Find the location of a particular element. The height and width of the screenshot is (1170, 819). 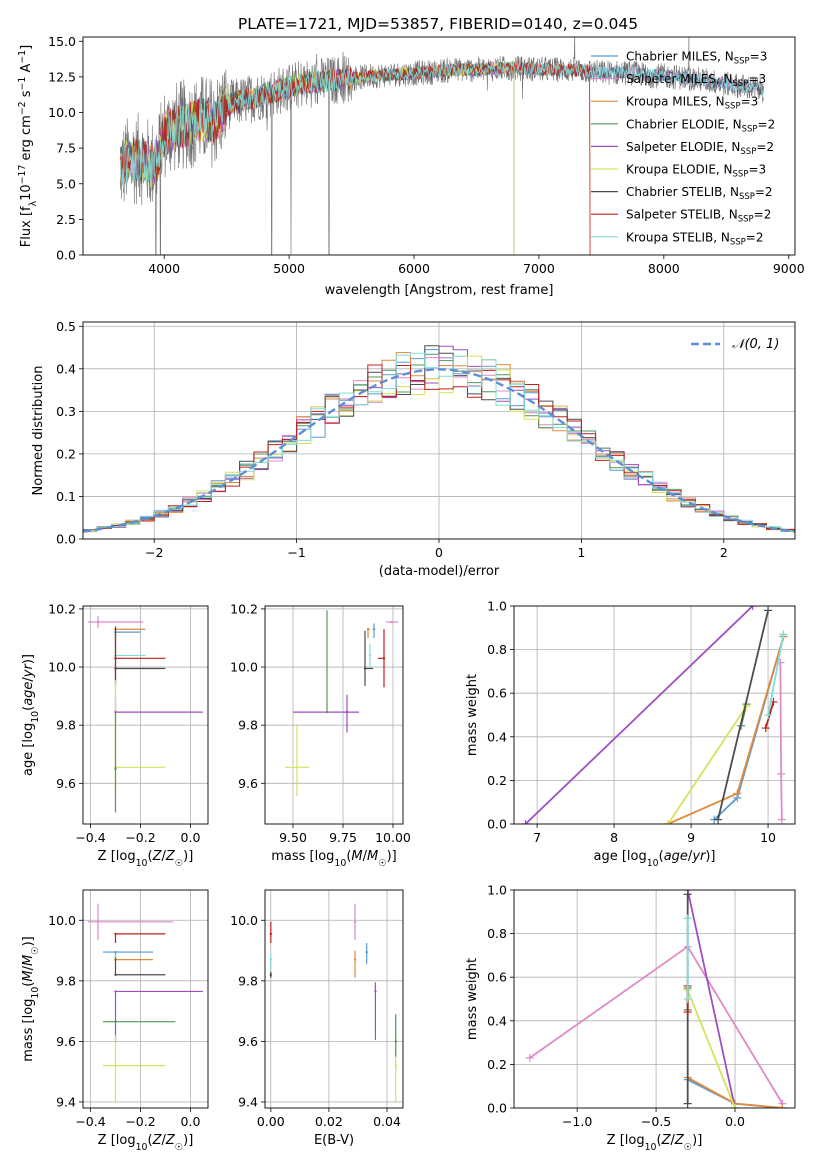

x-tick-label: 1 is located at coordinates (581, 552).